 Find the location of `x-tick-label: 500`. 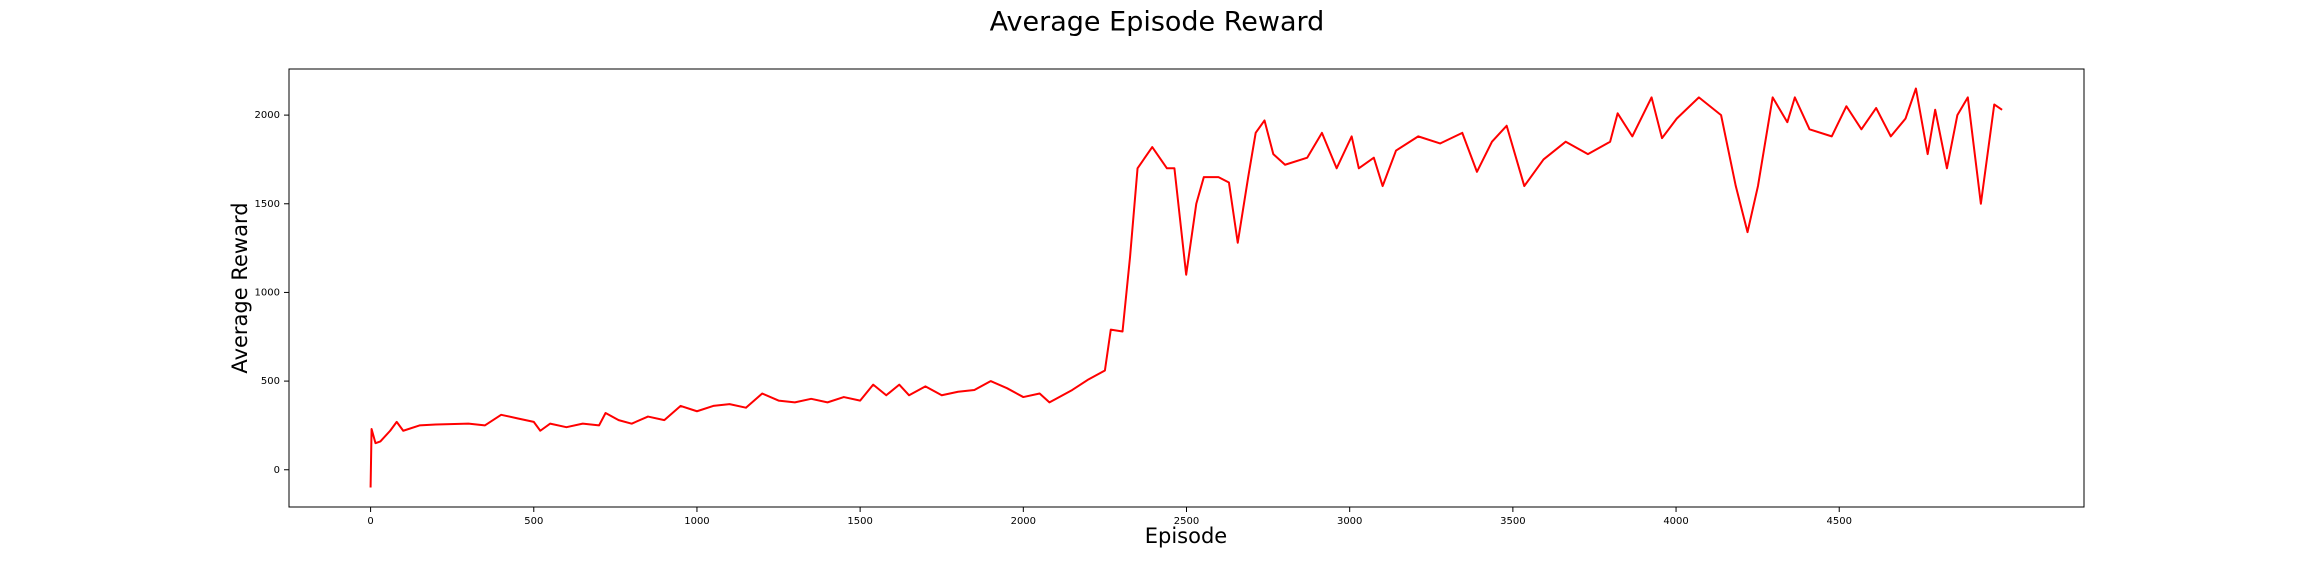

x-tick-label: 500 is located at coordinates (533, 521).